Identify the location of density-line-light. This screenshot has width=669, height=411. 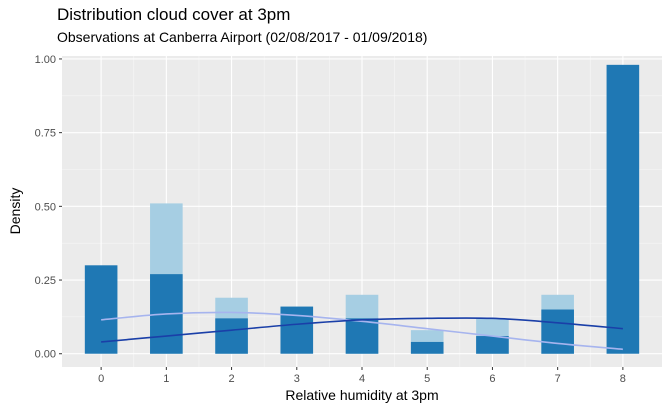
(362, 331).